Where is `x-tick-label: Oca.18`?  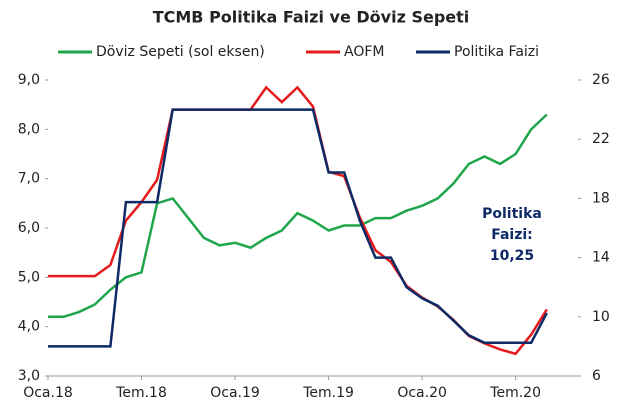
x-tick-label: Oca.18 is located at coordinates (48, 393).